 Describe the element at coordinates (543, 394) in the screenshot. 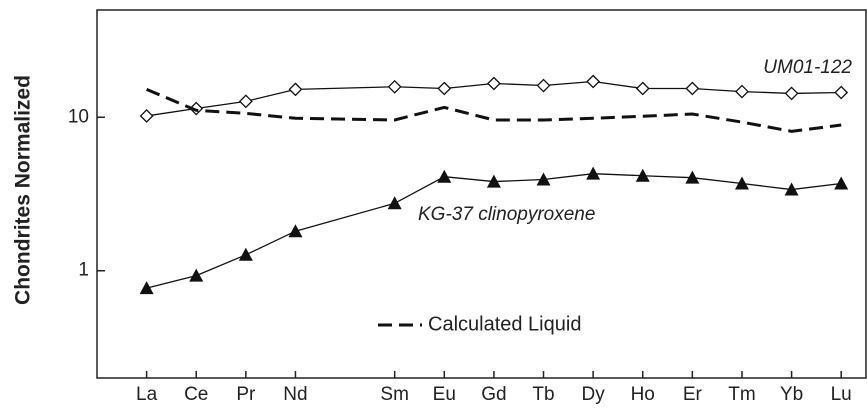

I see `x-tick-label: Tb` at that location.